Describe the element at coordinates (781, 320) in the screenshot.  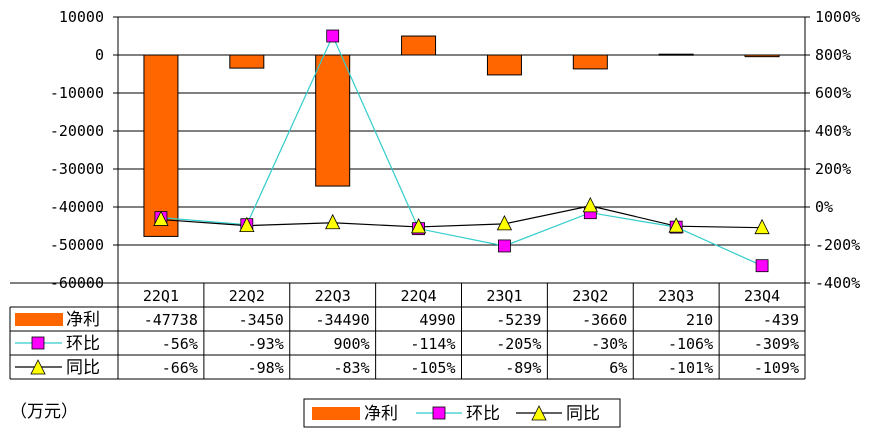
I see `table-value-0-23Q4: -439` at that location.